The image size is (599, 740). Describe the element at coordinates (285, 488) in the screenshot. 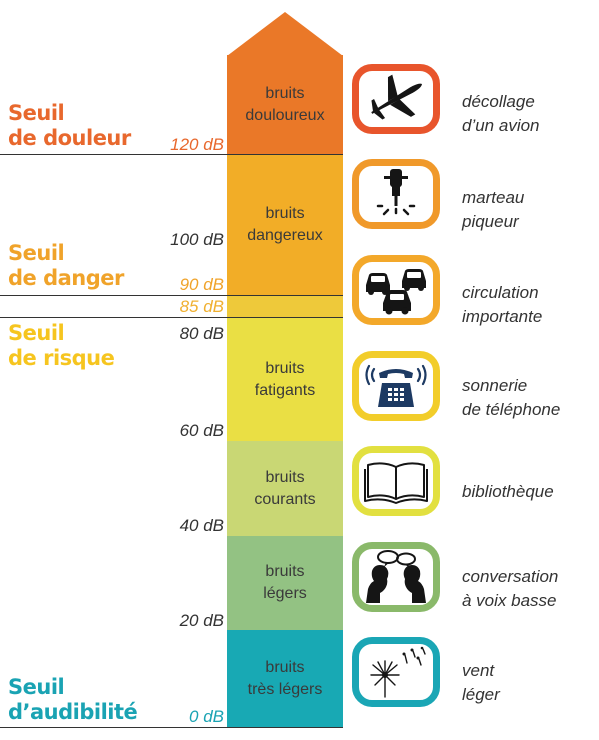

I see `band-courants: bruits courants` at that location.